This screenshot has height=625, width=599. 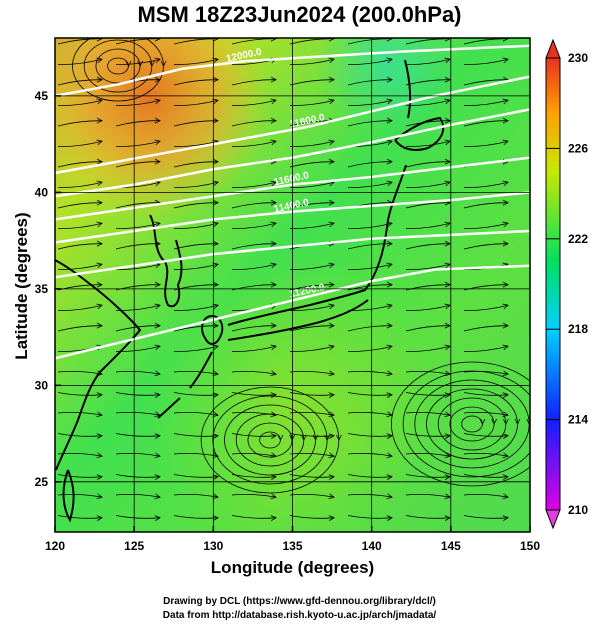 I want to click on sakhalin-coast, so click(x=408, y=89).